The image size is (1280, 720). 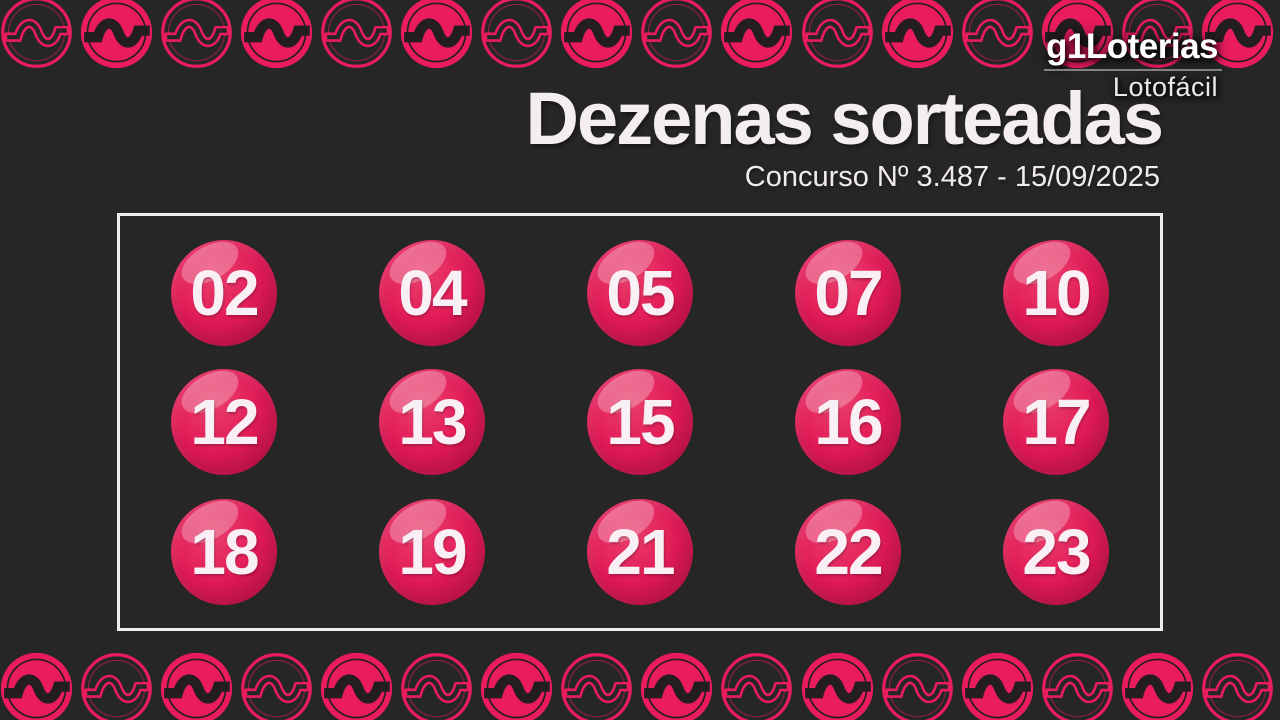 I want to click on ball-number: 13, so click(x=432, y=422).